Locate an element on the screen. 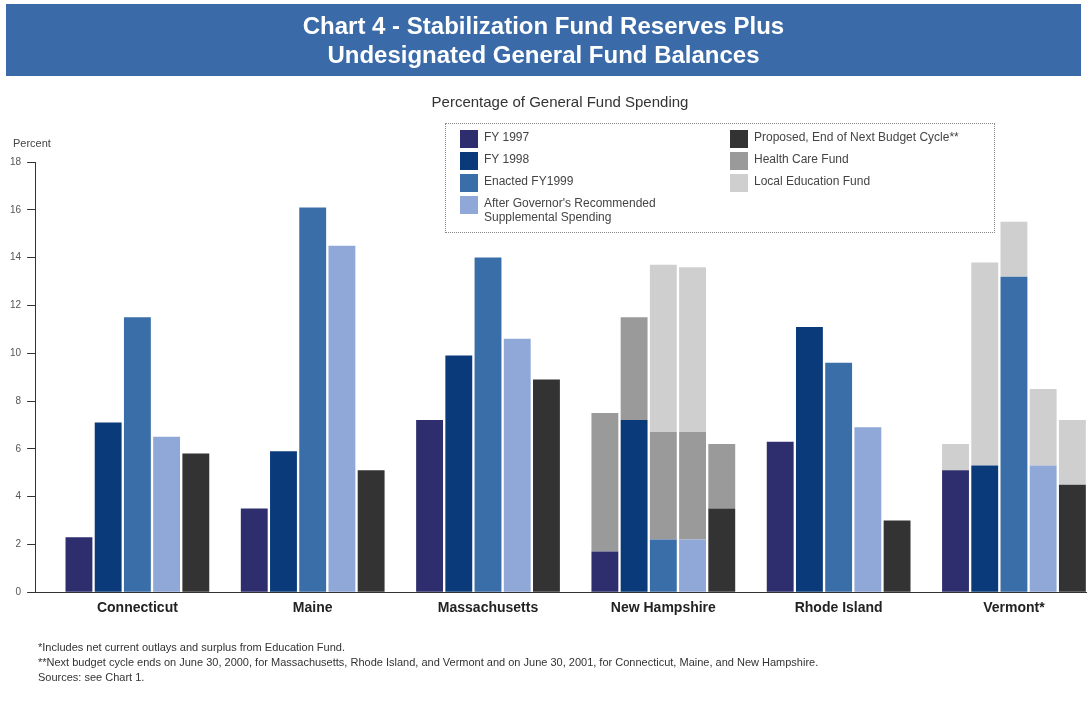 This screenshot has width=1087, height=714. legend-label: FY 1997 is located at coordinates (507, 137).